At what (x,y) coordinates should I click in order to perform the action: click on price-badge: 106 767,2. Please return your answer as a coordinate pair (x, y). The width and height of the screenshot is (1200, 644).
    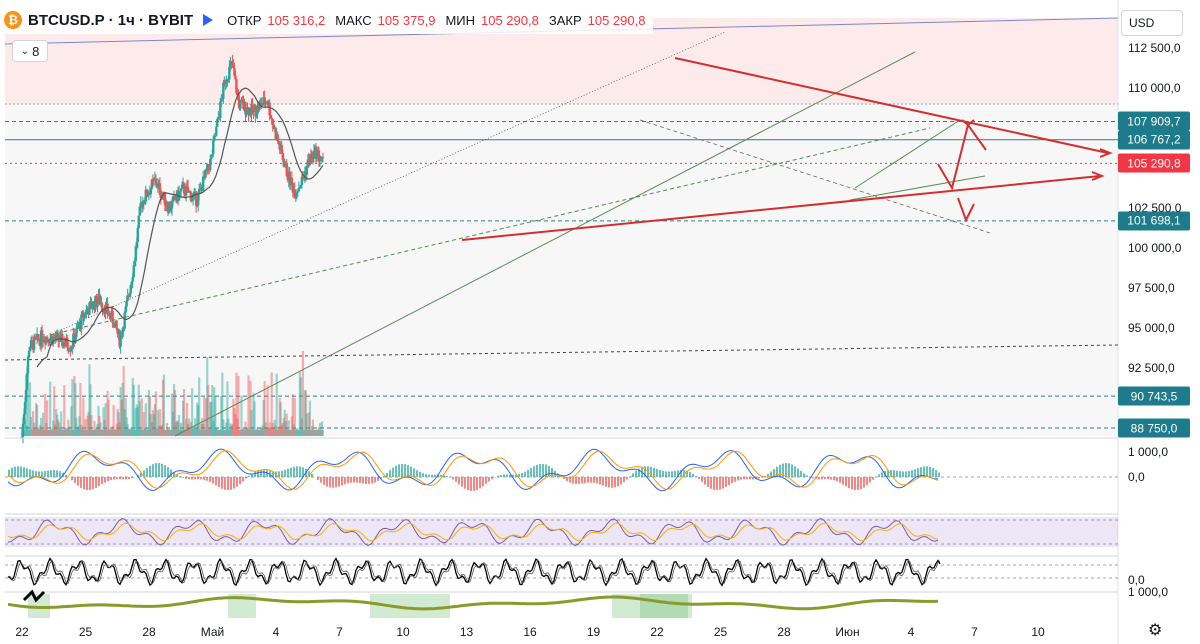
    Looking at the image, I should click on (1154, 140).